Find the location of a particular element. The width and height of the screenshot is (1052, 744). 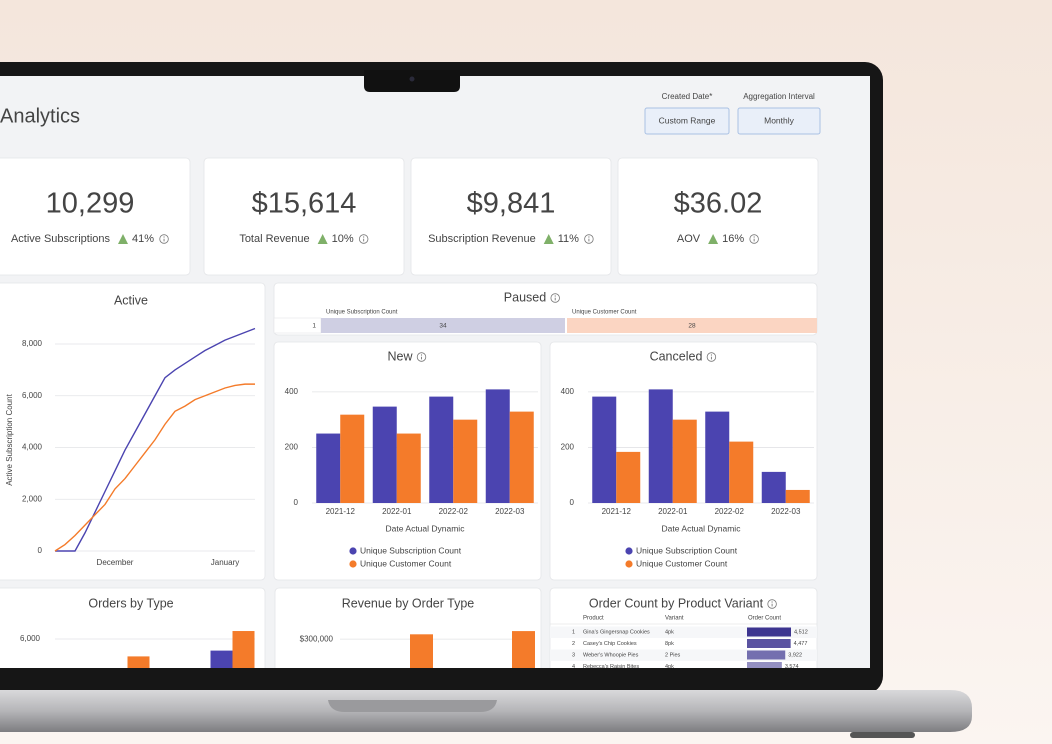

card-title: Revenue by Order Type is located at coordinates (408, 603).